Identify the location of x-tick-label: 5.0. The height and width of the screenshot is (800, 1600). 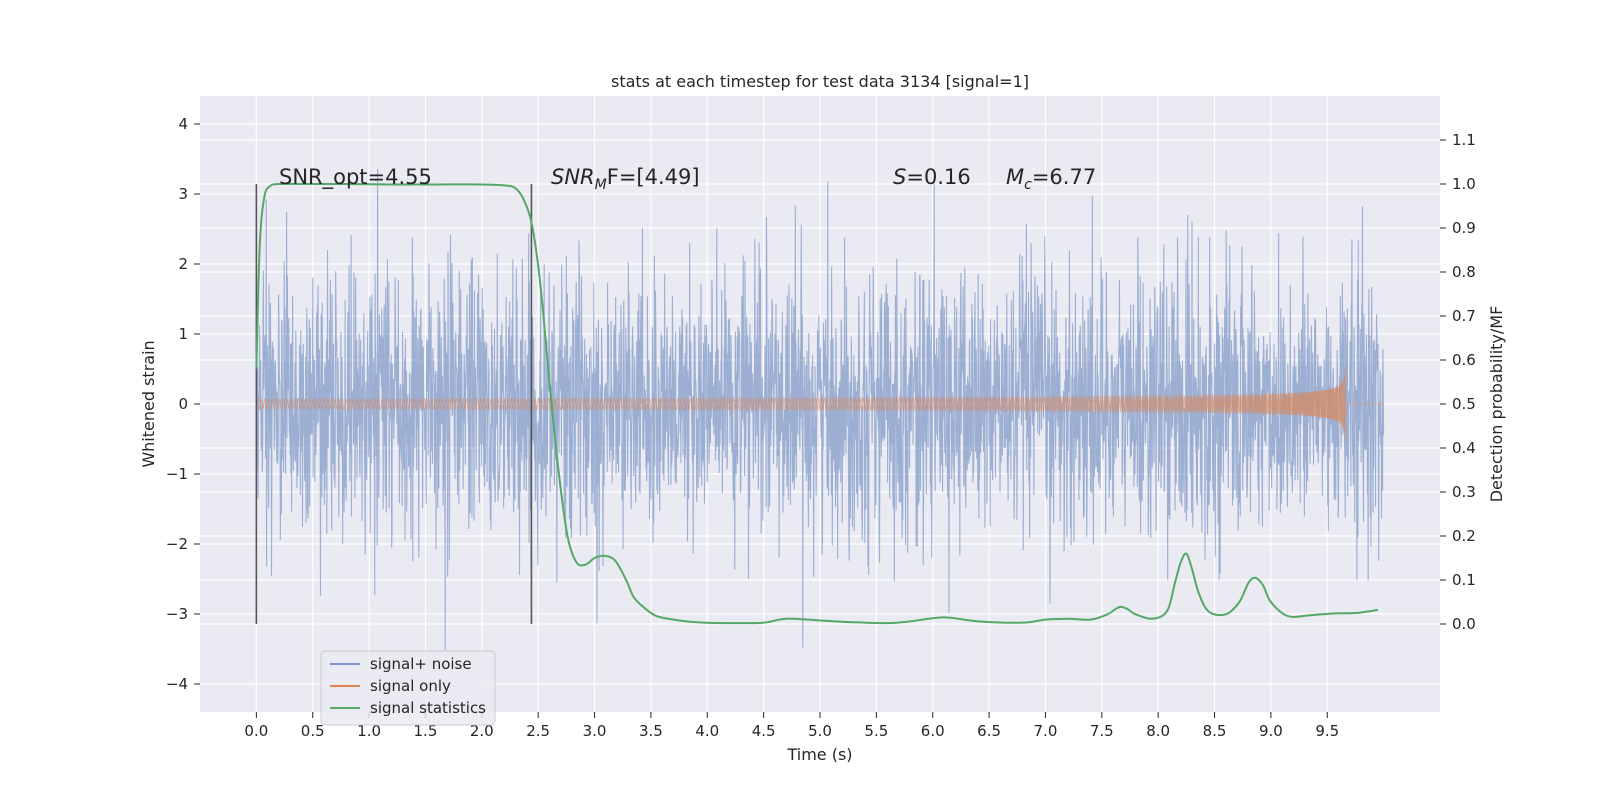
(820, 731).